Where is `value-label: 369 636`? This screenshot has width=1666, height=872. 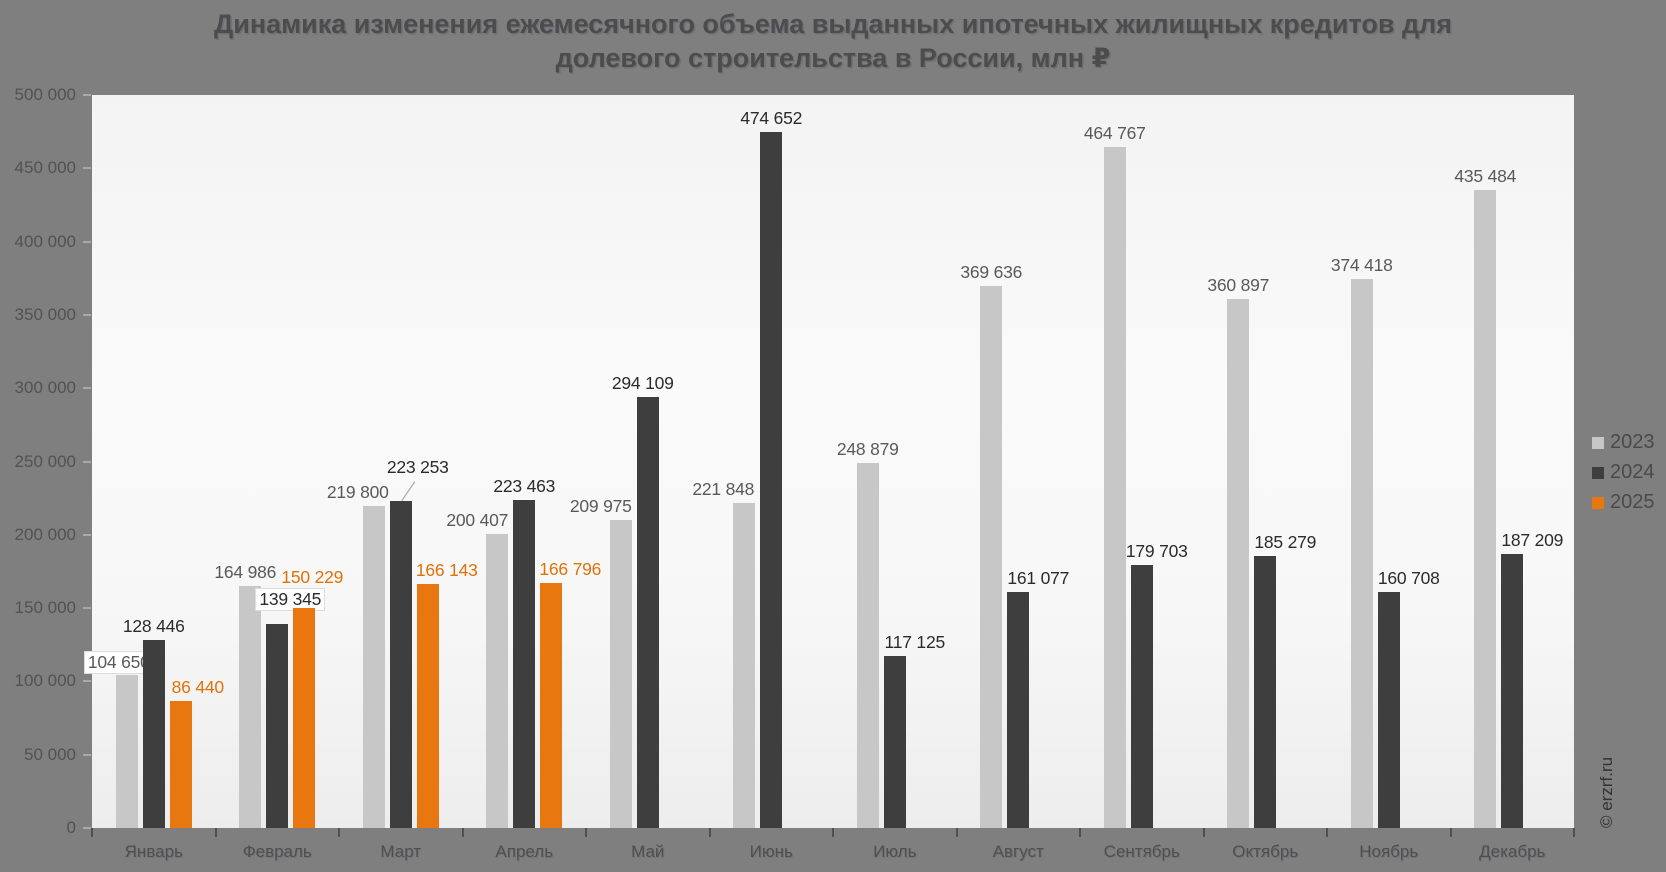
value-label: 369 636 is located at coordinates (991, 272).